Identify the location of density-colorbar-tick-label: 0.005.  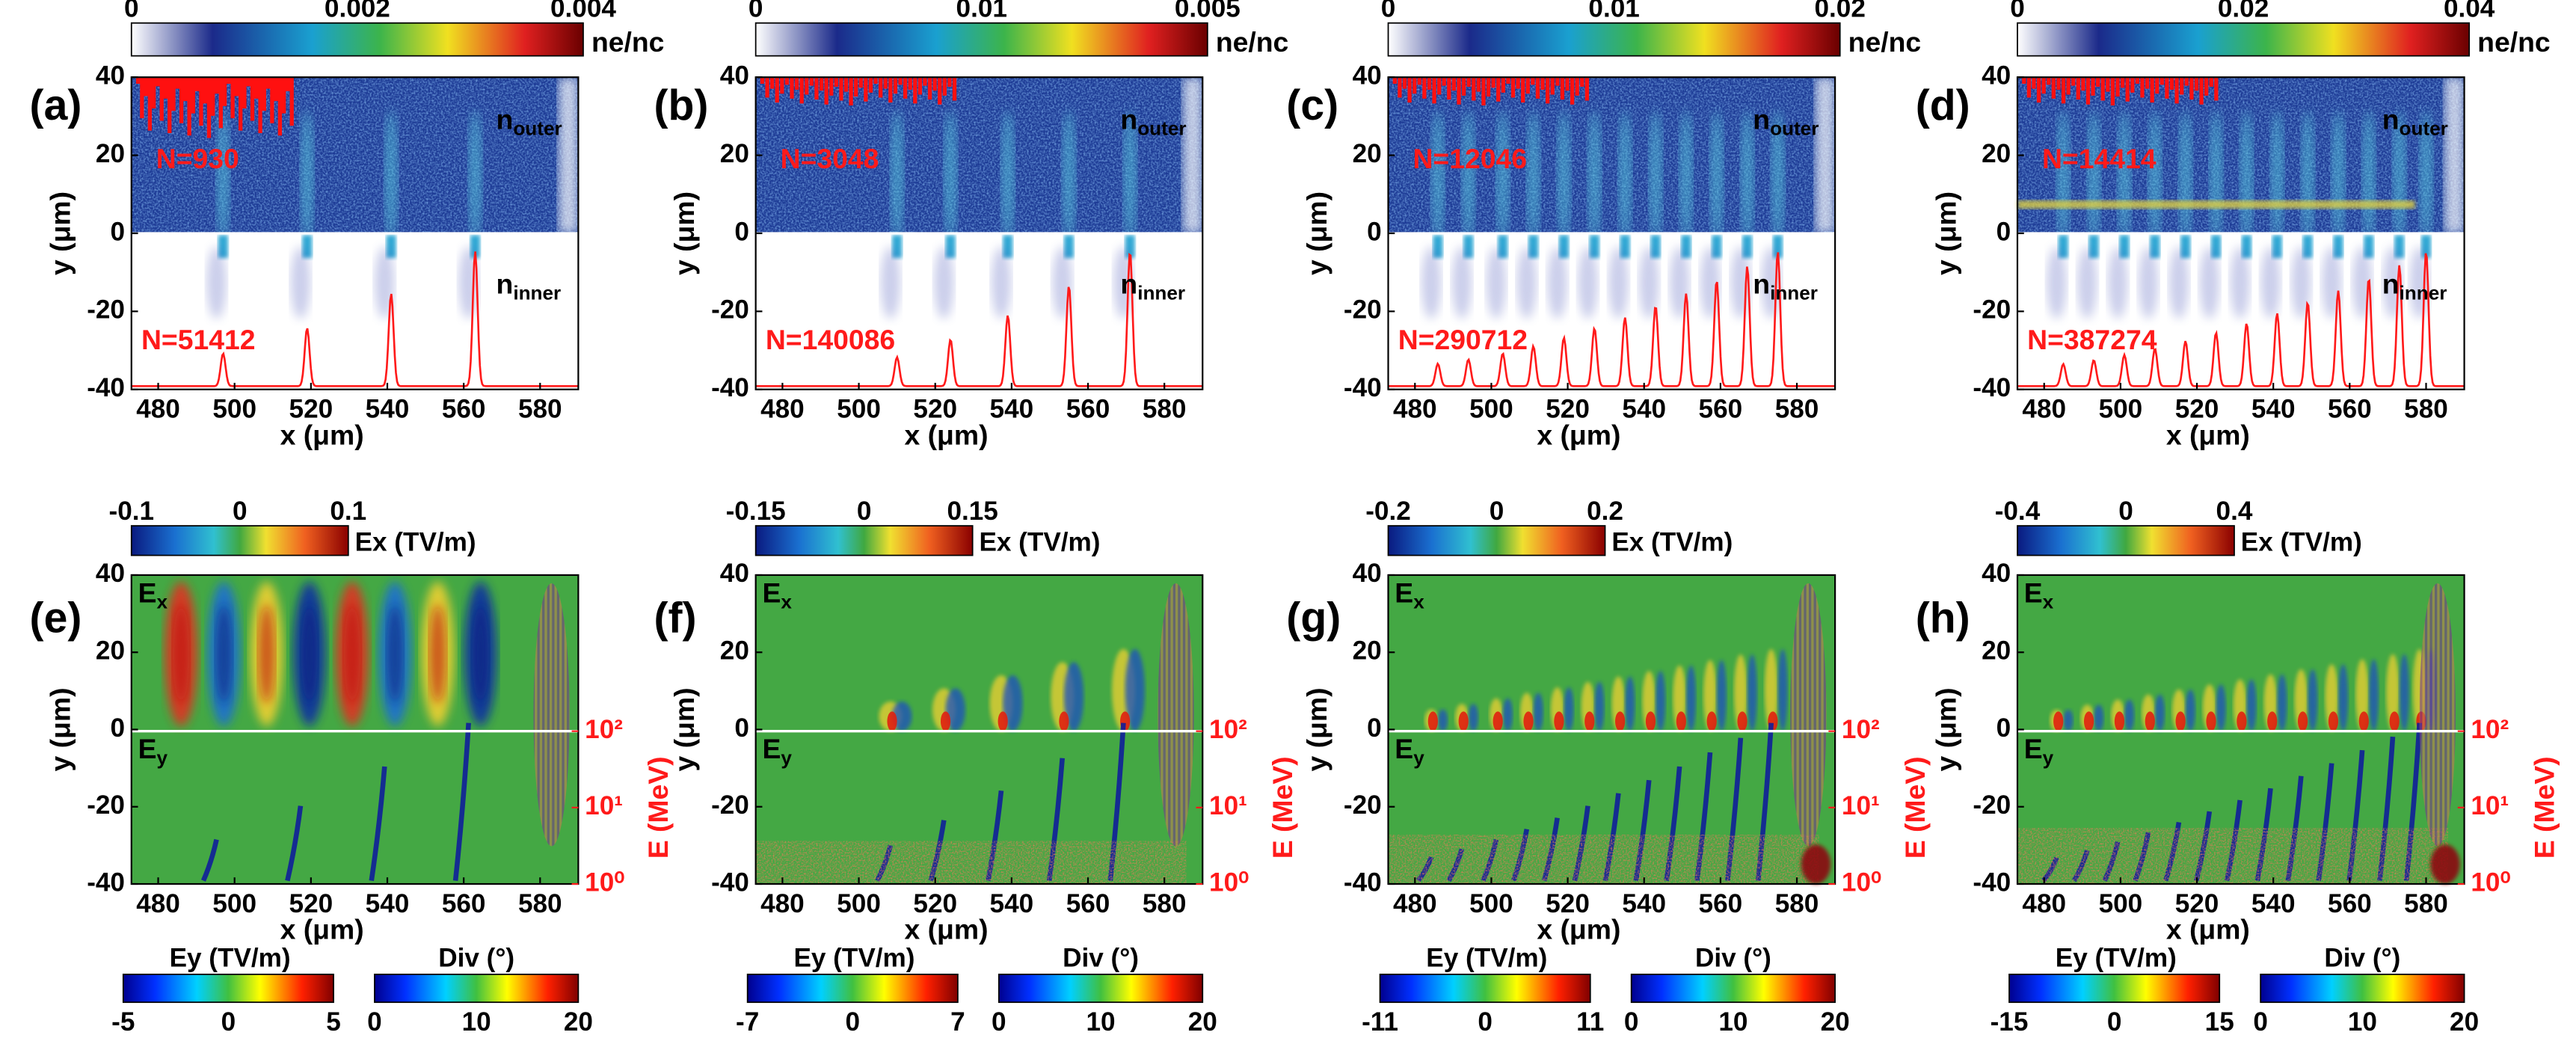
(1208, 11).